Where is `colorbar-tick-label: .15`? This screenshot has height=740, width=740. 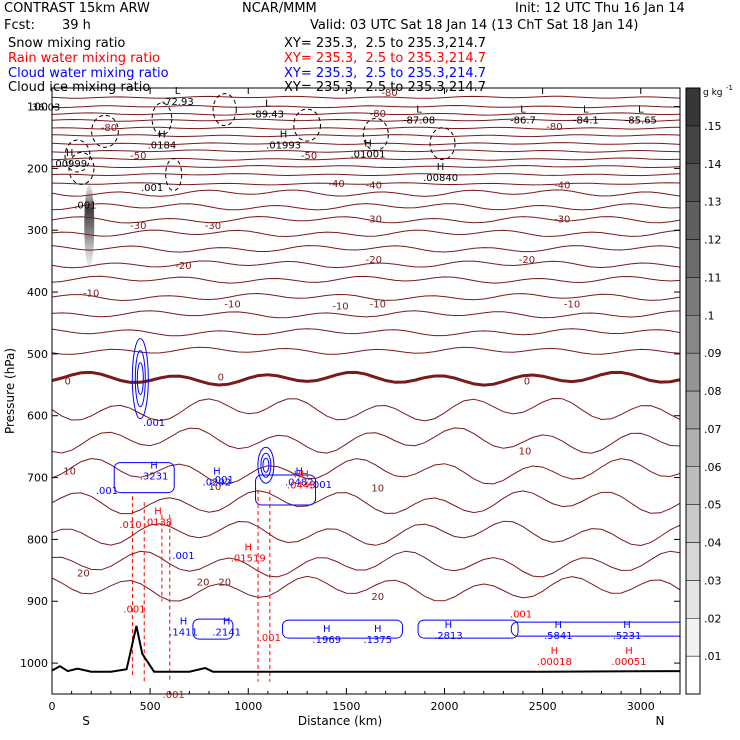
colorbar-tick-label: .15 is located at coordinates (713, 126).